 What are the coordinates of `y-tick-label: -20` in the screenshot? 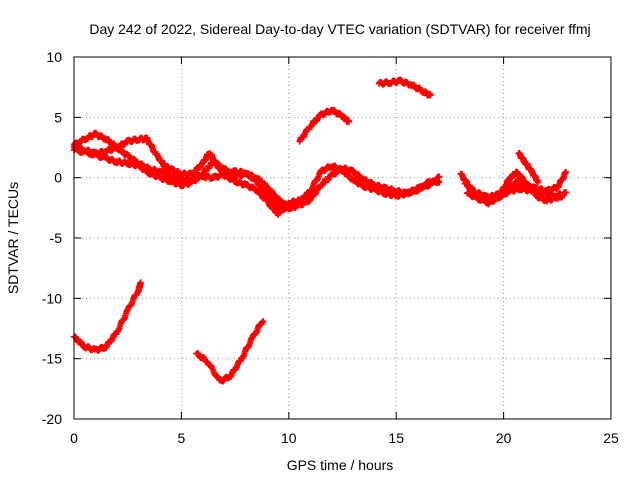 It's located at (52, 419).